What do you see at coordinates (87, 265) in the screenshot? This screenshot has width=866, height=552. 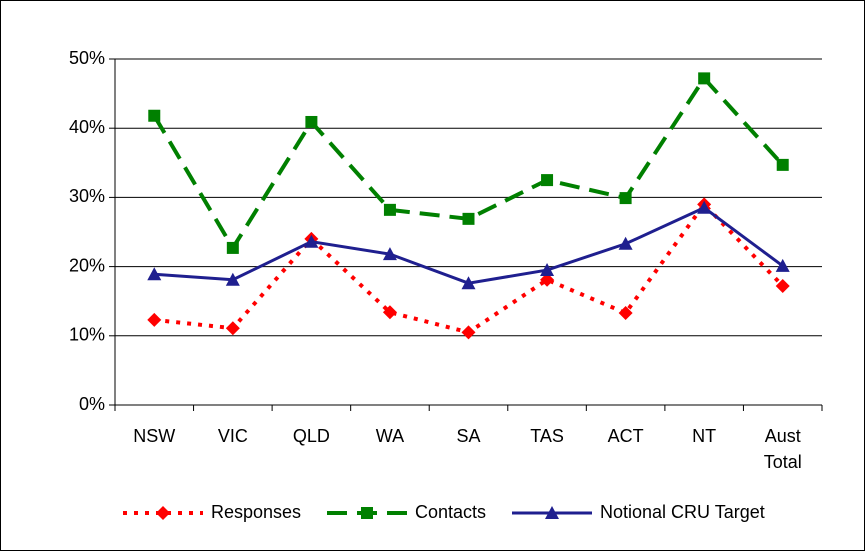 I see `y-tick-label: 20%` at bounding box center [87, 265].